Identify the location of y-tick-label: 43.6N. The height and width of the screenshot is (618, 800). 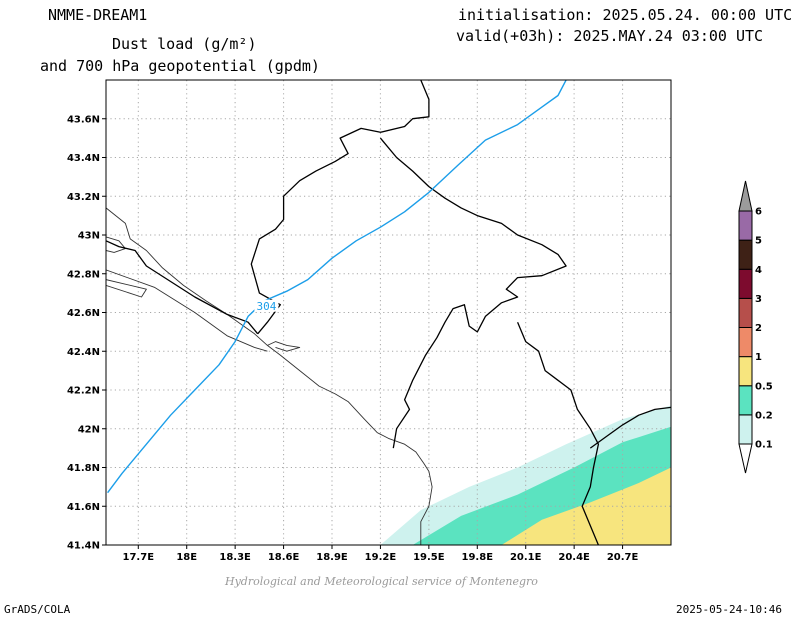
(83, 119).